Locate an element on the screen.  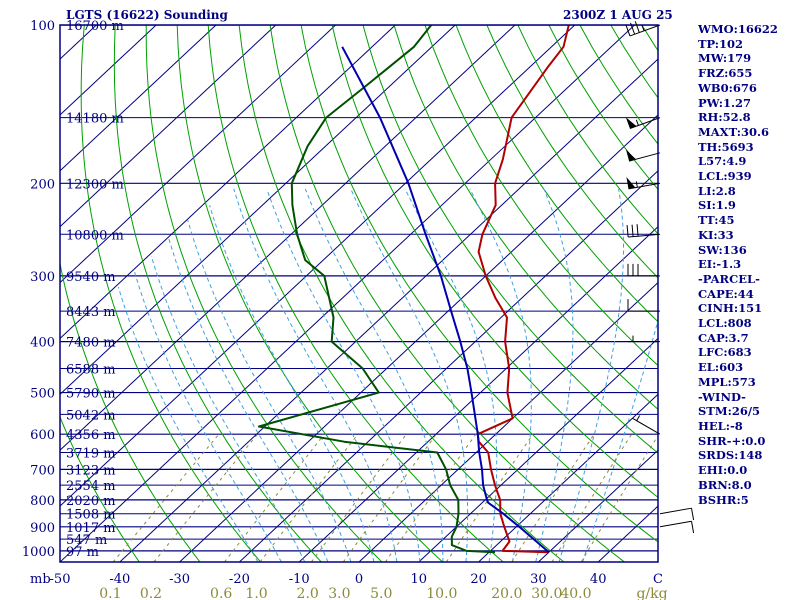
stat-item: SI:1.9 is located at coordinates (717, 205).